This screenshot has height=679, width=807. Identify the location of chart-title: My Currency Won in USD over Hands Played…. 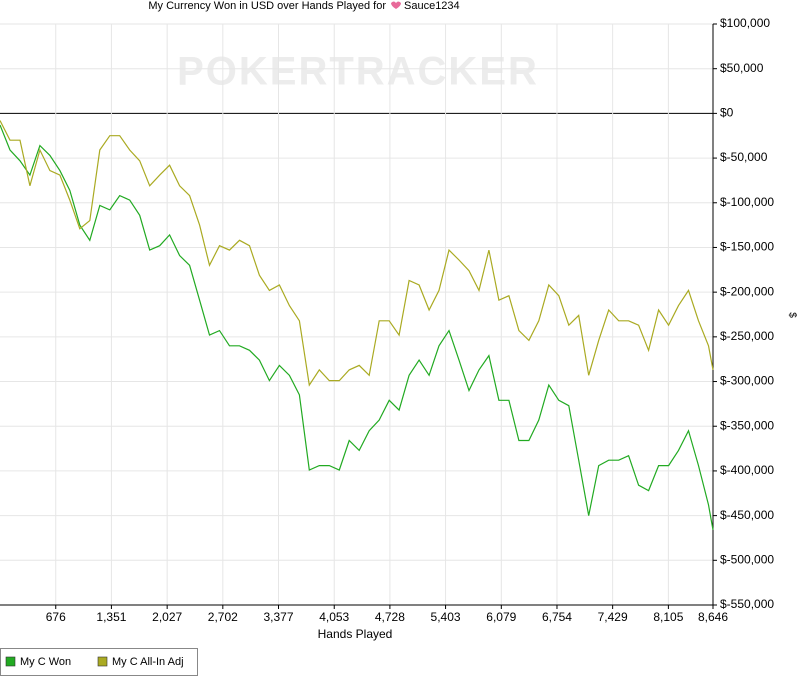
(267, 6).